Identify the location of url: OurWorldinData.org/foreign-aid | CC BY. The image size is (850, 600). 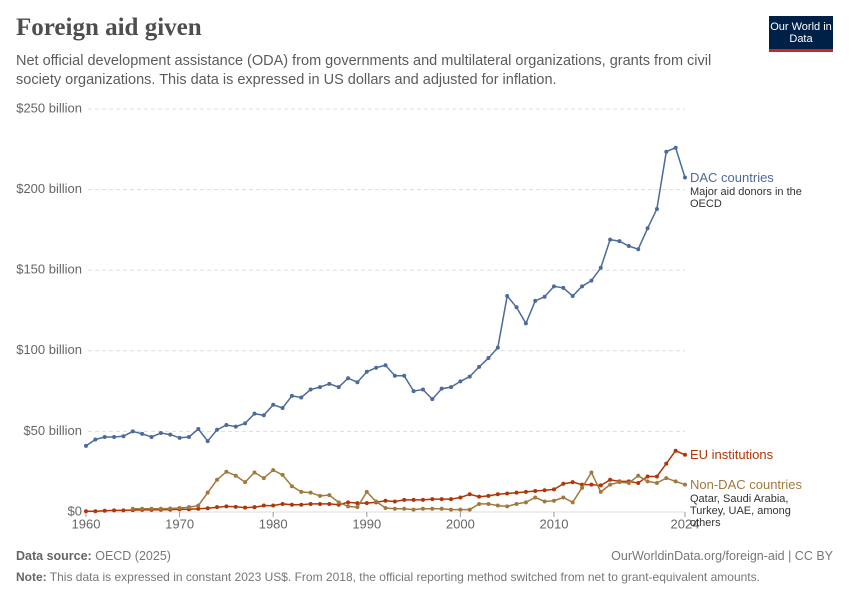
(722, 556).